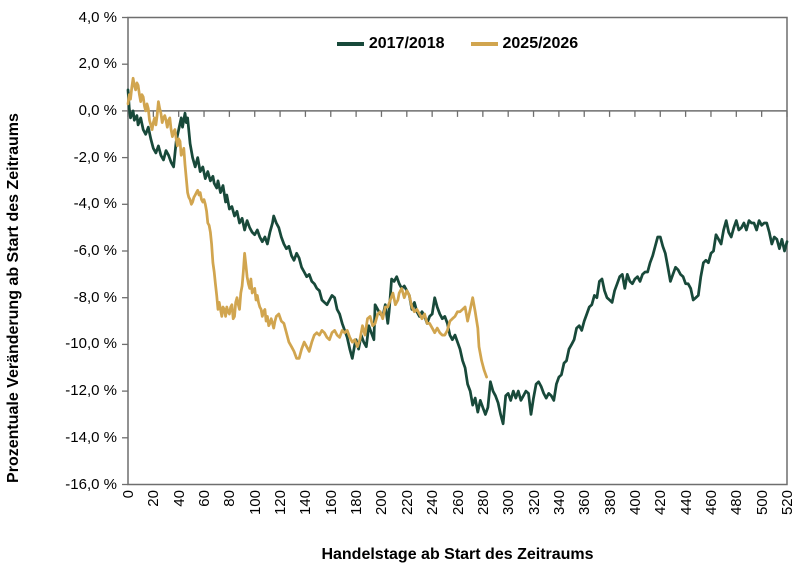 This screenshot has width=800, height=581. I want to click on x-tick-label: 380, so click(610, 503).